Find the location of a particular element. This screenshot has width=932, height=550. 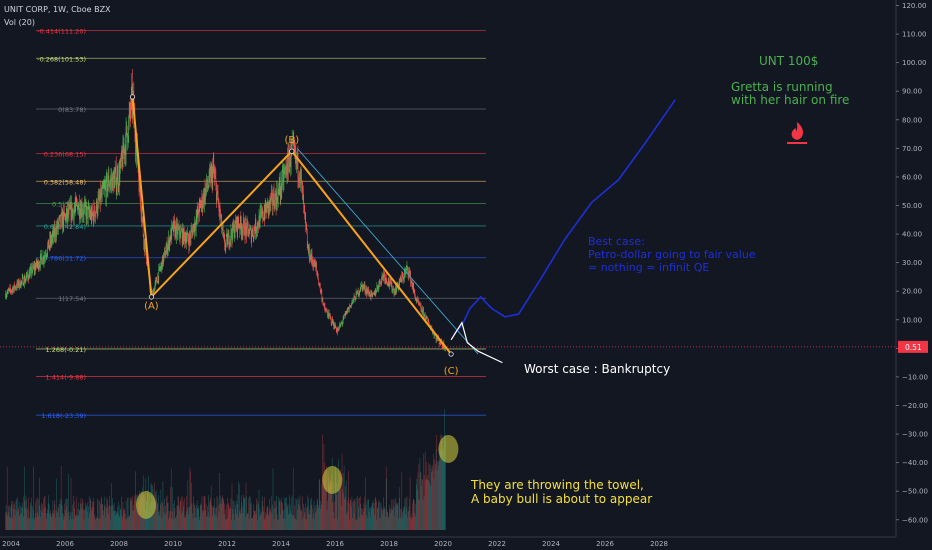

volume-indicator-label: Vol (20) is located at coordinates (19, 22).